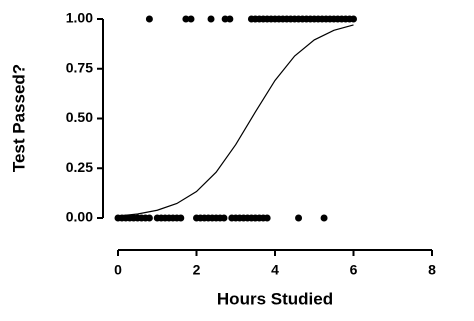 The height and width of the screenshot is (321, 474). Describe the element at coordinates (79, 67) in the screenshot. I see `y-tick-label: 0.75` at that location.